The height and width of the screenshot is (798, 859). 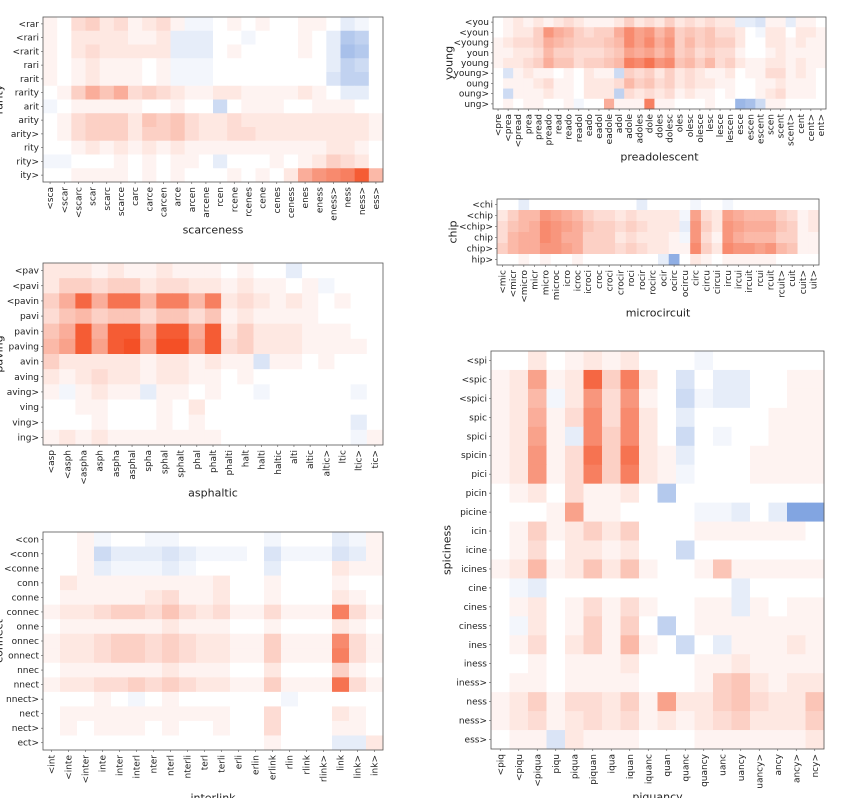 What do you see at coordinates (480, 250) in the screenshot?
I see `y-tick-label: chip>` at bounding box center [480, 250].